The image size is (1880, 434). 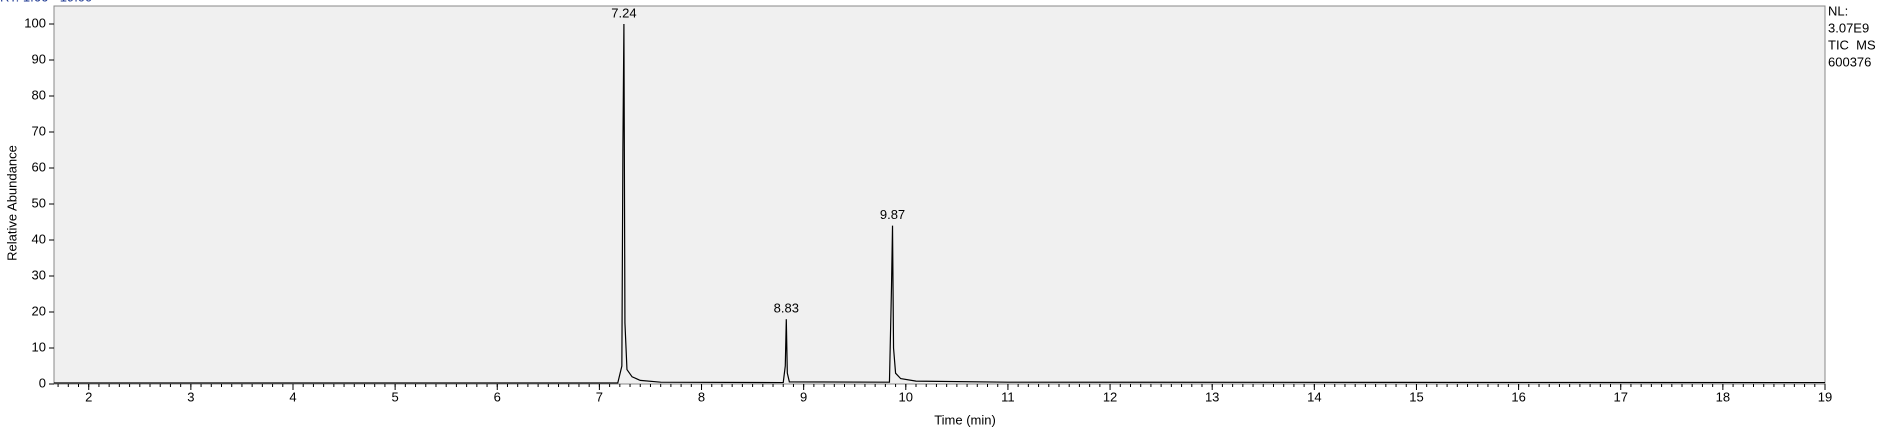 What do you see at coordinates (39, 94) in the screenshot?
I see `y-tick-label: 80` at bounding box center [39, 94].